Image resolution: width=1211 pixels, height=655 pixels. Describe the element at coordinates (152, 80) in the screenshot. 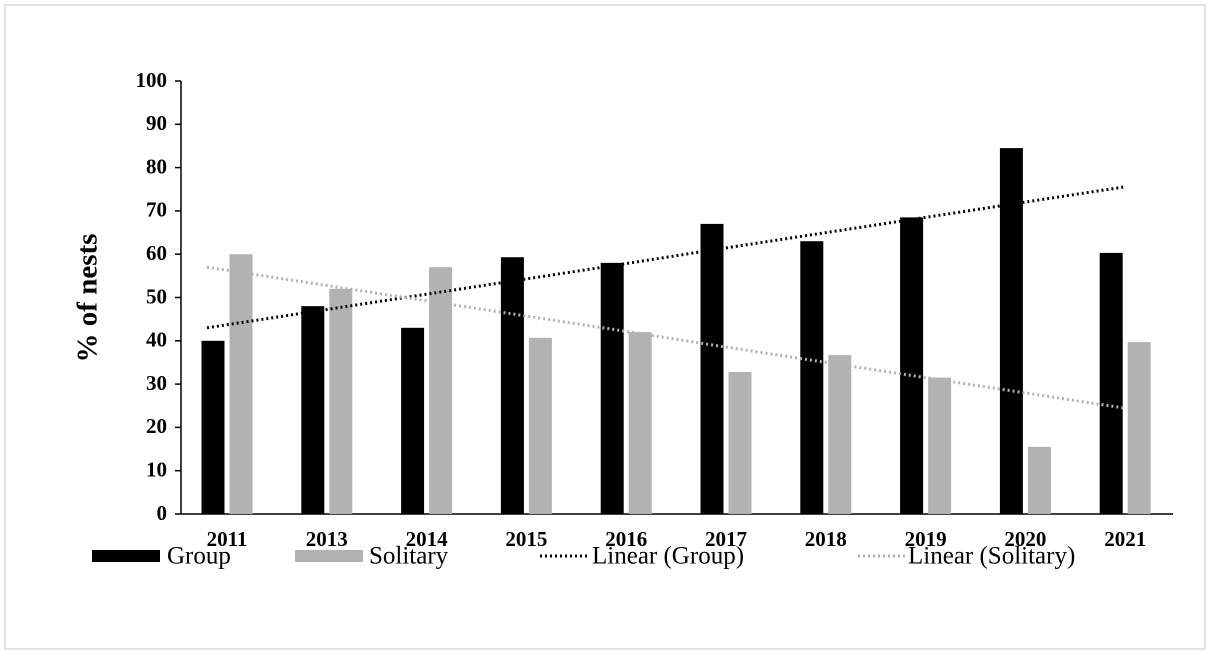

I see `y-tick-label: 100` at that location.